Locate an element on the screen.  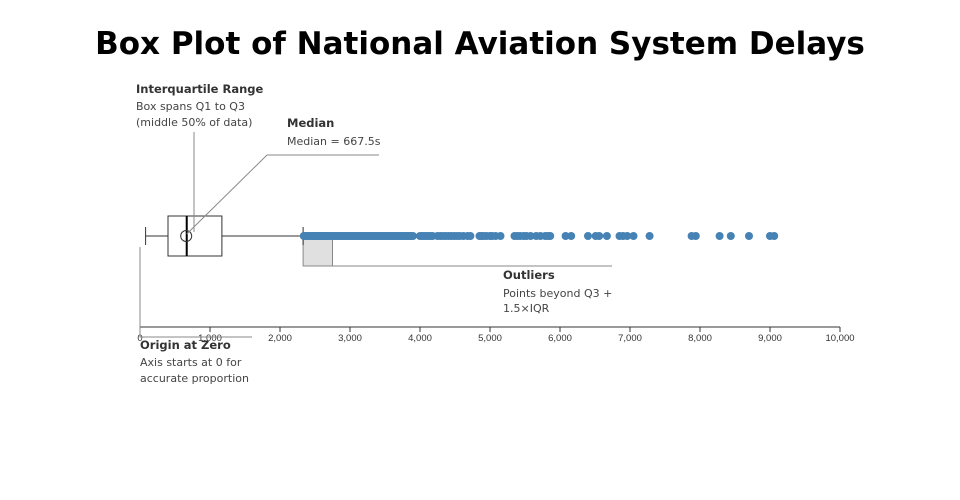
iqr-annotation-line: Box spans Q1 to Q3 is located at coordinates (190, 106).